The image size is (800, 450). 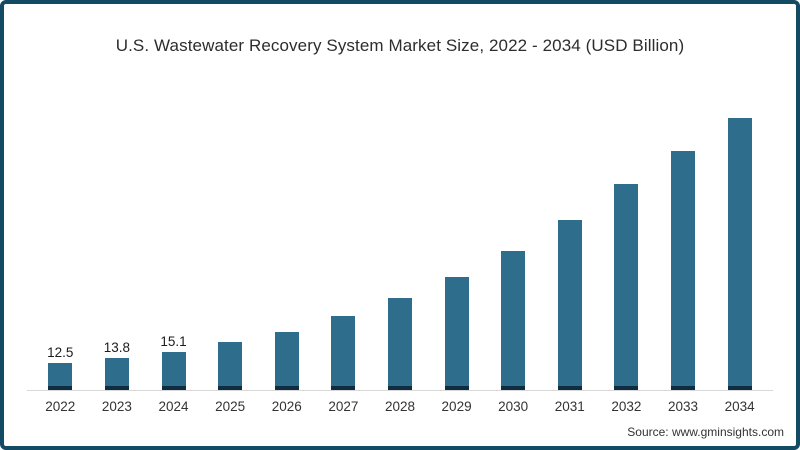 I want to click on x-tick-2028: 2028, so click(x=399, y=406).